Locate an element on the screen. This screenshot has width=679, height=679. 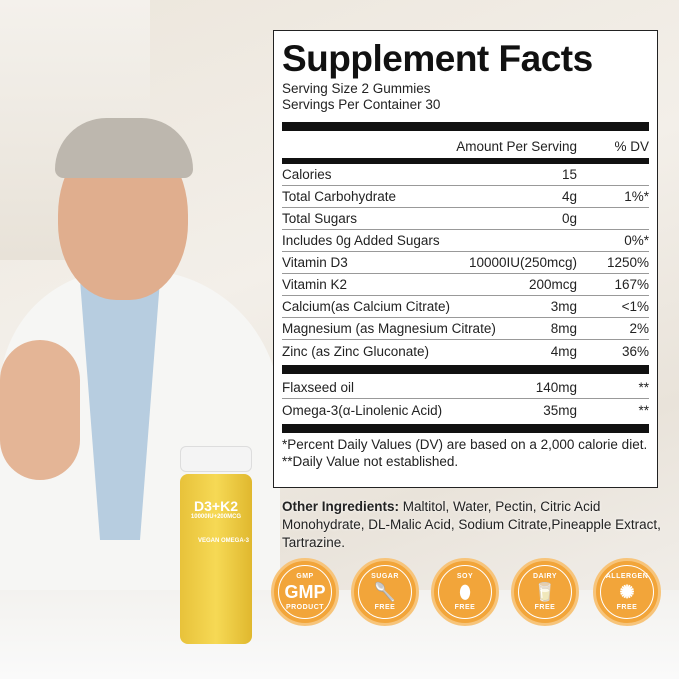
nutrient-name: Flaxseed oil is located at coordinates (318, 387).